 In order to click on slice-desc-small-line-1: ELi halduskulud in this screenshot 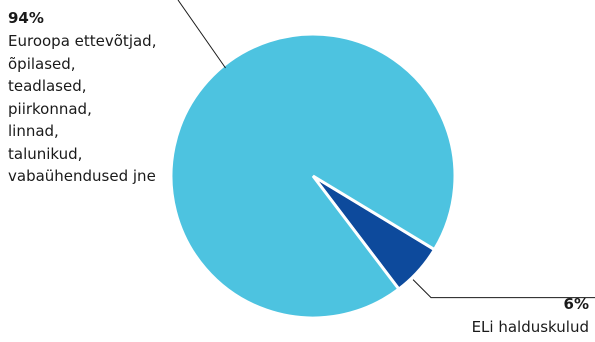, I will do `click(530, 326)`.